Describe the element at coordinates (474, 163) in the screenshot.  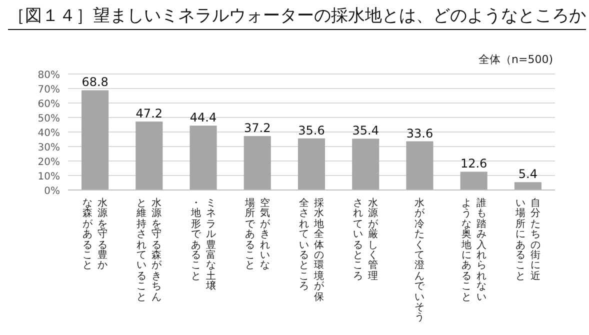
I see `data-label: 12.6` at that location.